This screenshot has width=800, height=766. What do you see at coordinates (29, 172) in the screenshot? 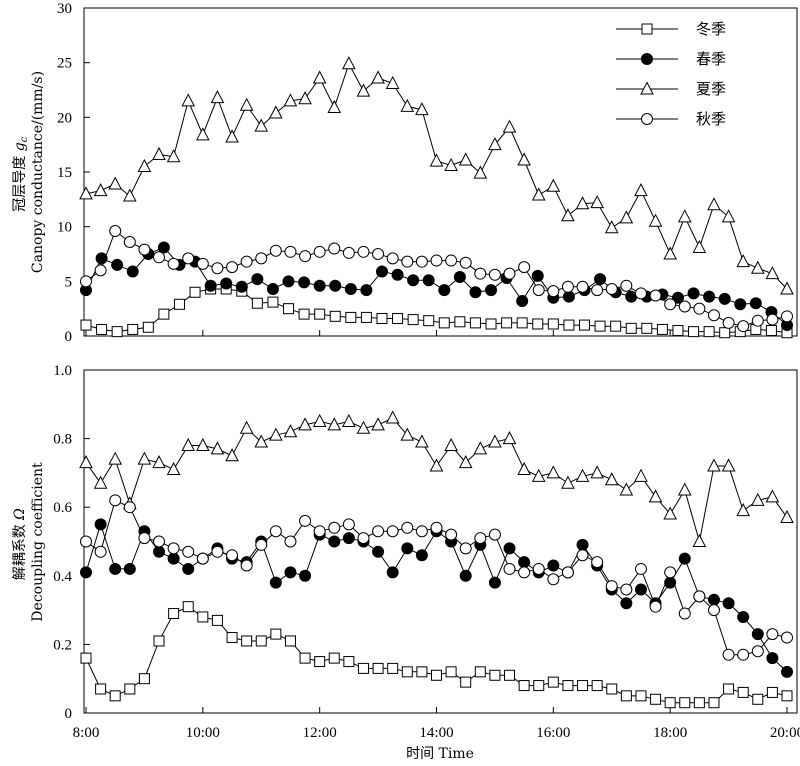
I see `top-ylabel: 冠层导度 gc Canopy conductance/(mm/s)` at bounding box center [29, 172].